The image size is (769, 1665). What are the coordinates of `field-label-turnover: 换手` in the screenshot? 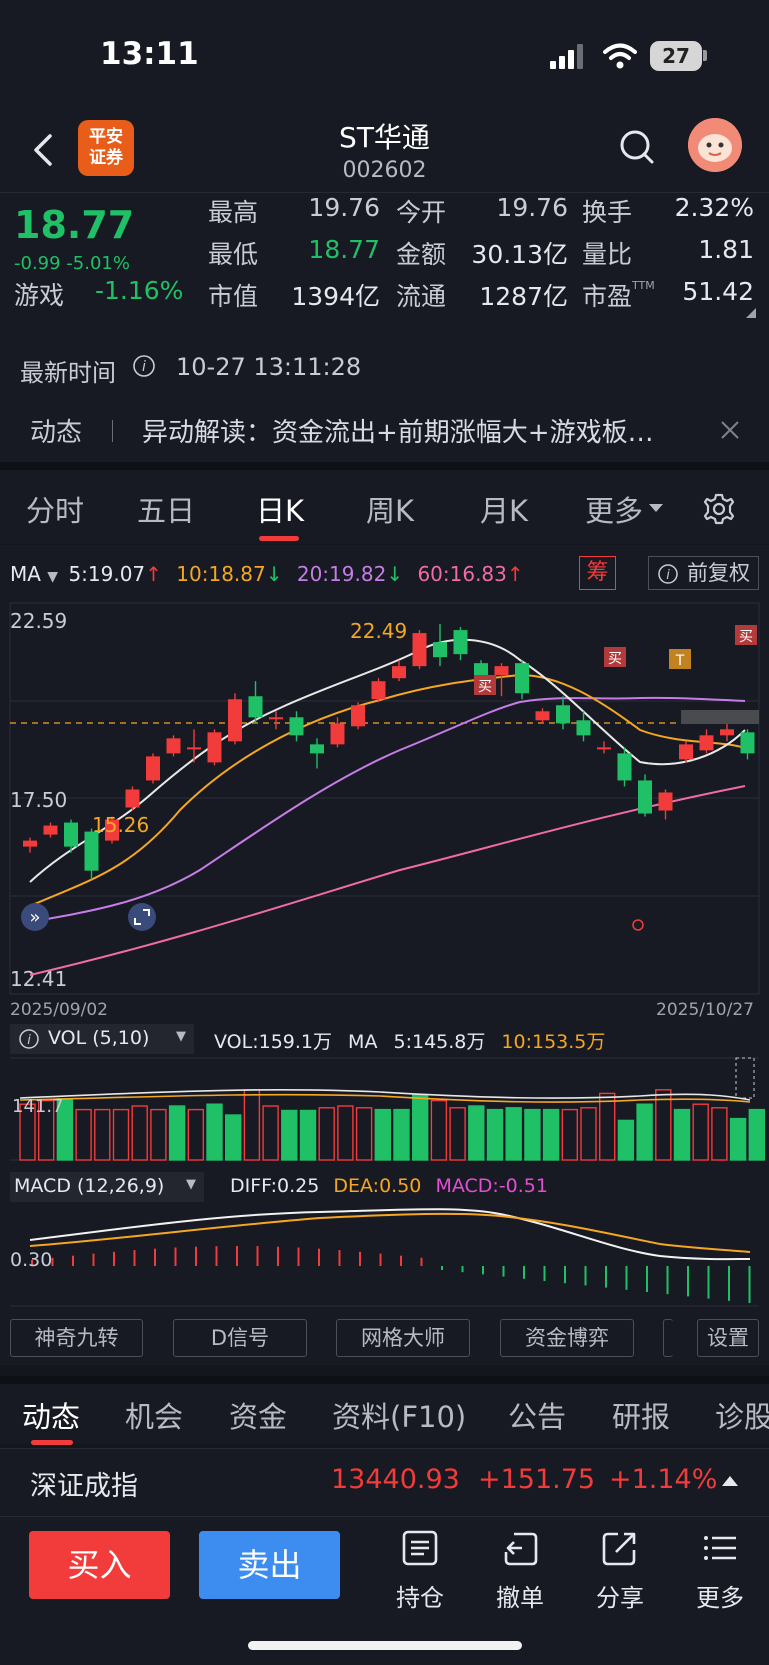 It's located at (607, 212).